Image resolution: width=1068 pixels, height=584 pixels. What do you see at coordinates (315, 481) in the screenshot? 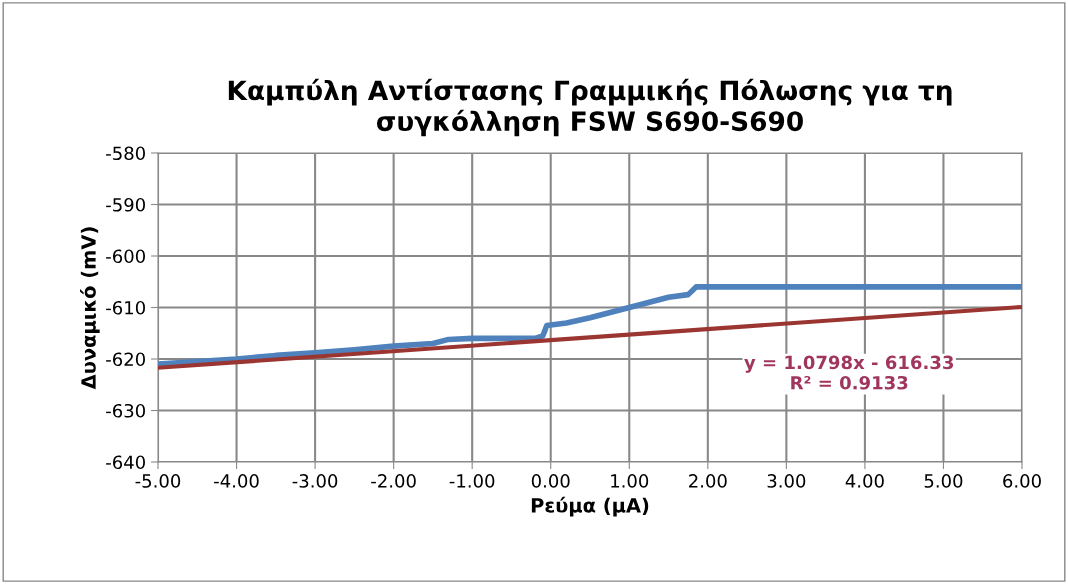
I see `x-tick-label: -3.00` at bounding box center [315, 481].